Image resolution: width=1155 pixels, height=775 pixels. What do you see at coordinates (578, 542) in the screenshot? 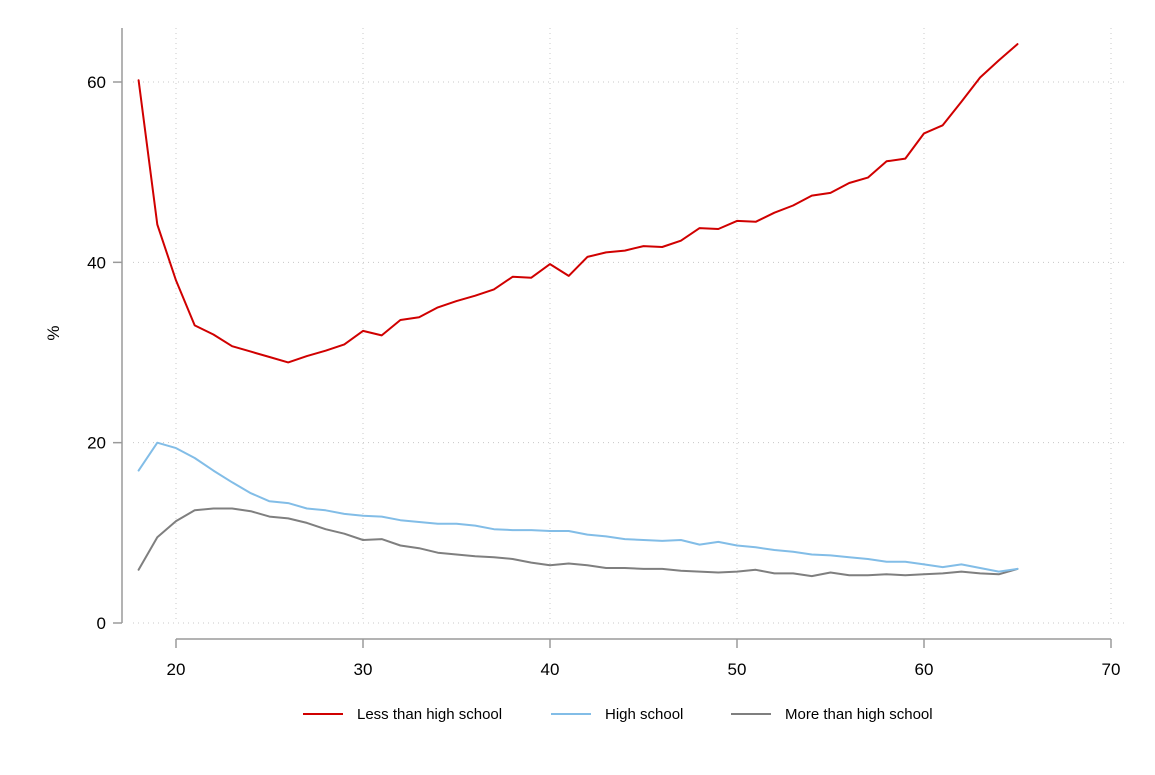
I see `series-line-more-than-high-school` at bounding box center [578, 542].